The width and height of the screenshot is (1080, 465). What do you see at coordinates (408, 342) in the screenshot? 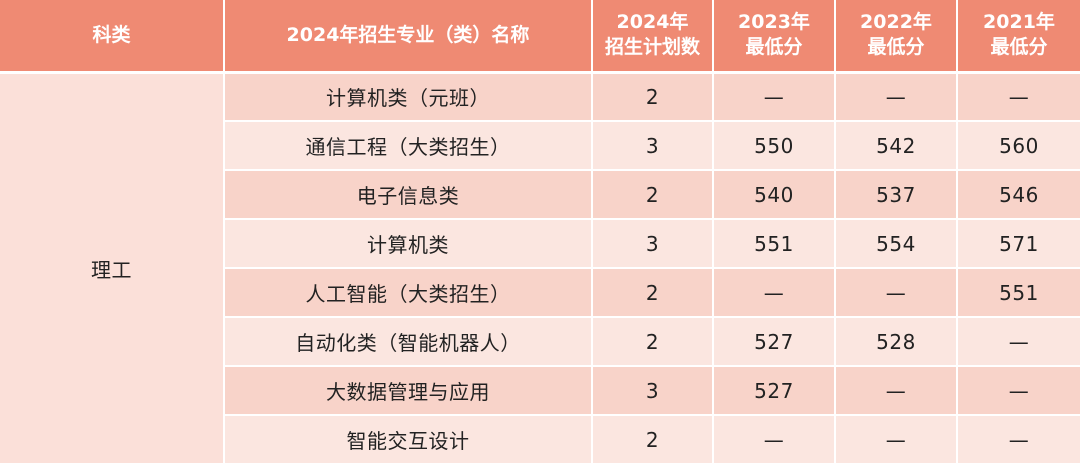
I see `major-cell: 自动化类（智能机器人）` at bounding box center [408, 342].